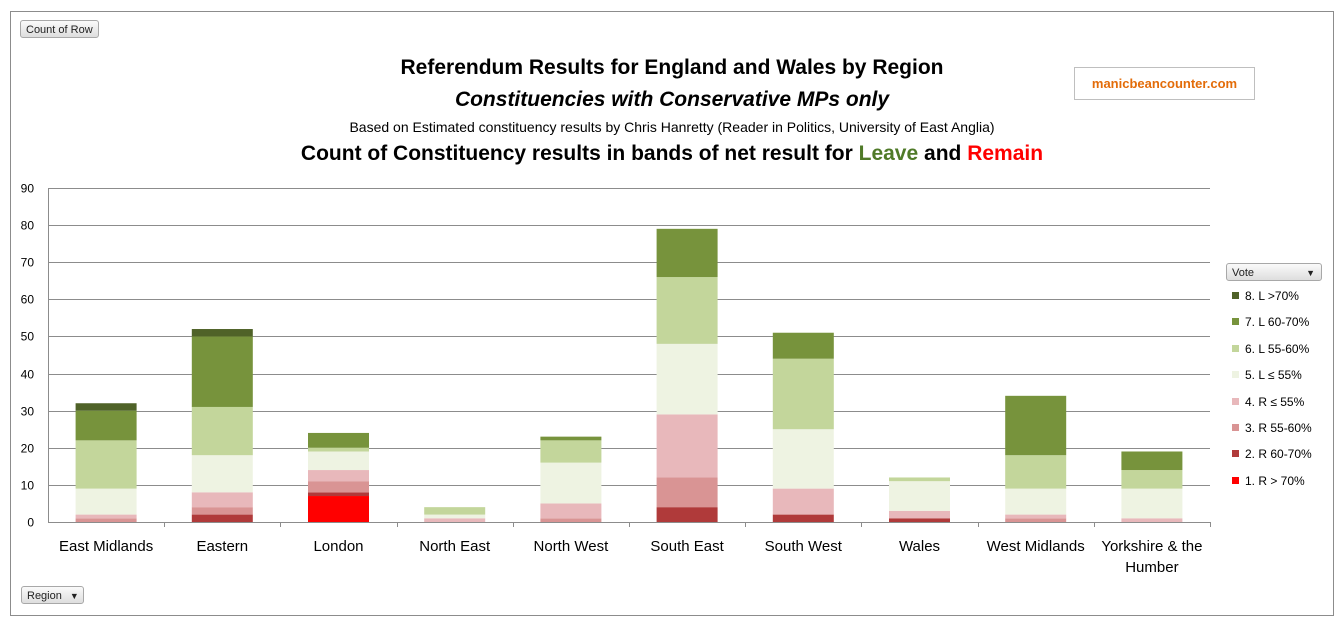 The height and width of the screenshot is (626, 1344). What do you see at coordinates (1277, 322) in the screenshot?
I see `legend-label: 7. L 60-70%` at bounding box center [1277, 322].